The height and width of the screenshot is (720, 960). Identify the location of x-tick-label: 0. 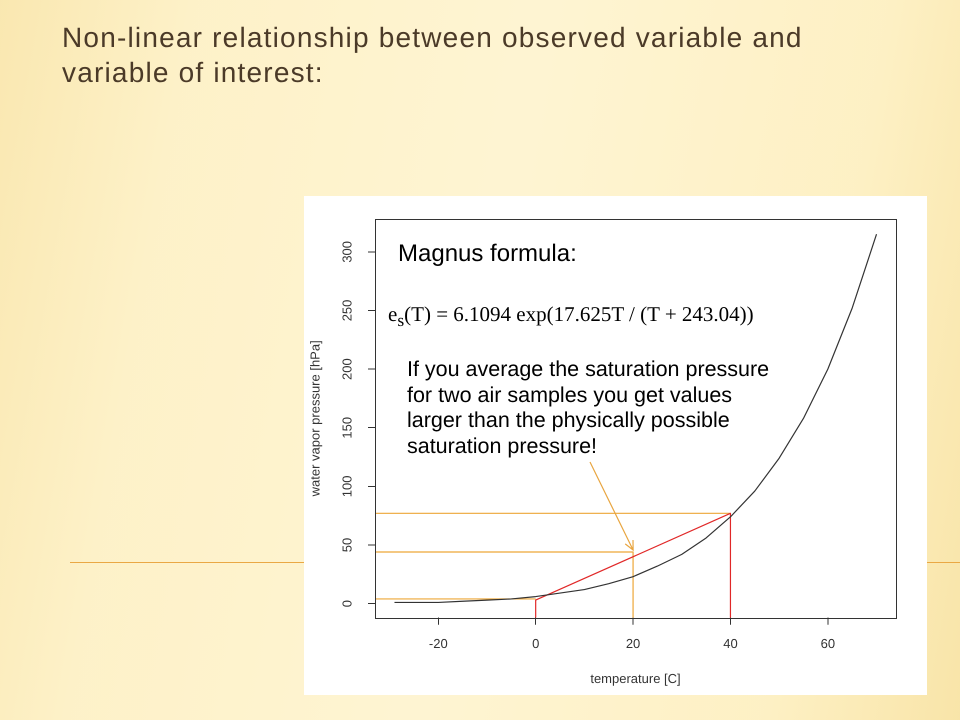
(536, 644).